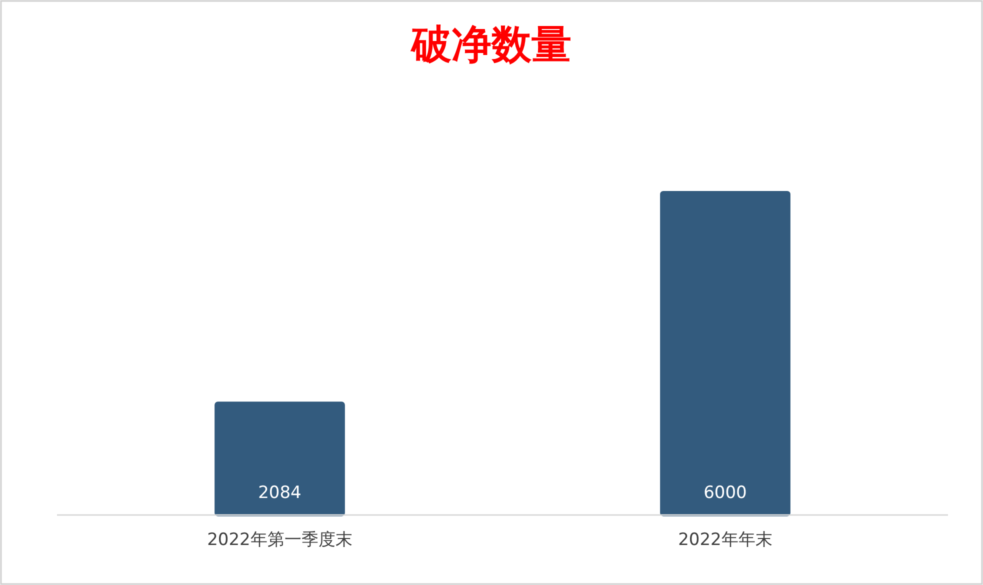  What do you see at coordinates (725, 493) in the screenshot?
I see `data-label: 6000` at bounding box center [725, 493].